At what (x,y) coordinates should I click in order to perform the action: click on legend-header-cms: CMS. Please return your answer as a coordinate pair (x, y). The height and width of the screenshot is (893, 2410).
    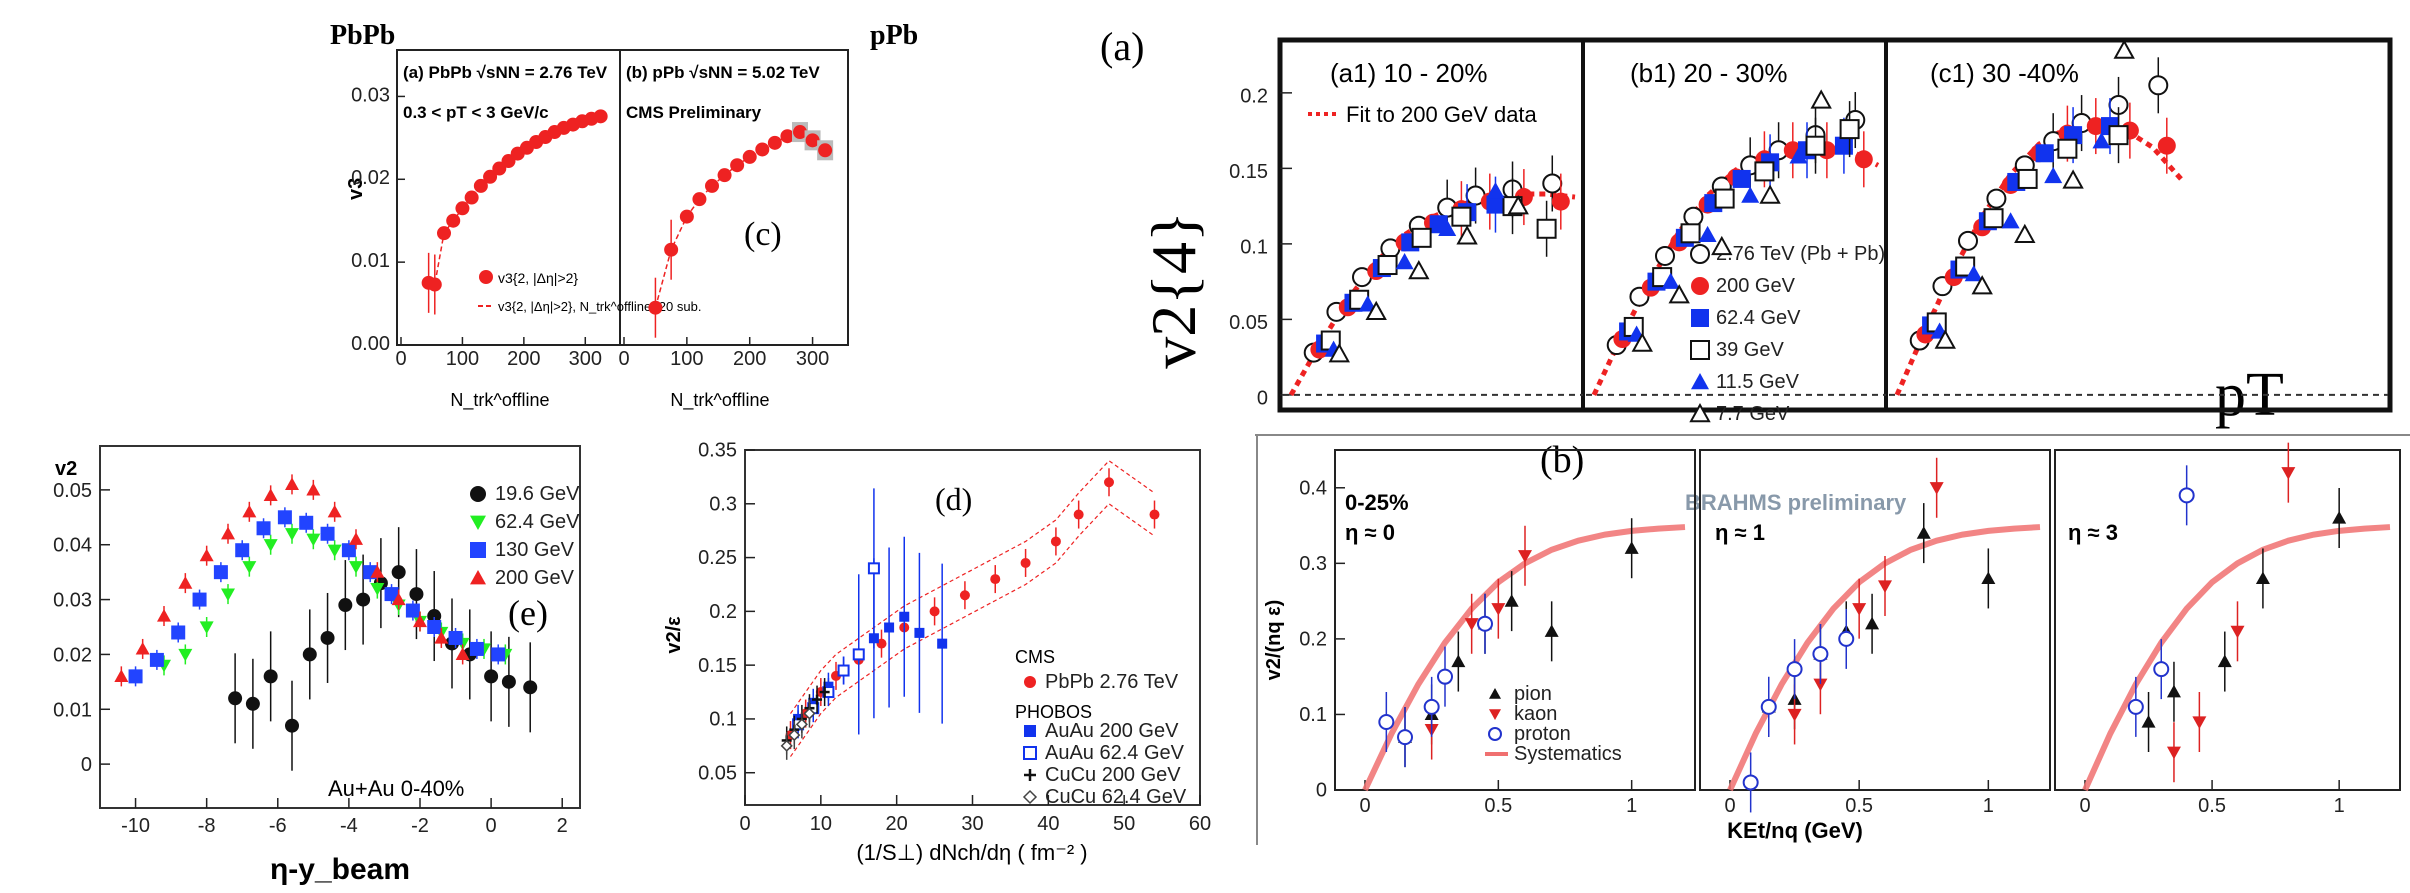
    Looking at the image, I should click on (1035, 657).